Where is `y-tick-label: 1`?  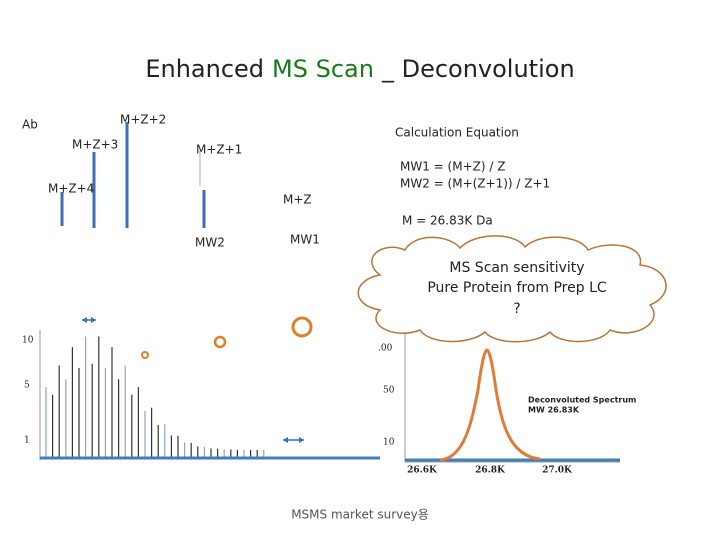
y-tick-label: 1 is located at coordinates (27, 441).